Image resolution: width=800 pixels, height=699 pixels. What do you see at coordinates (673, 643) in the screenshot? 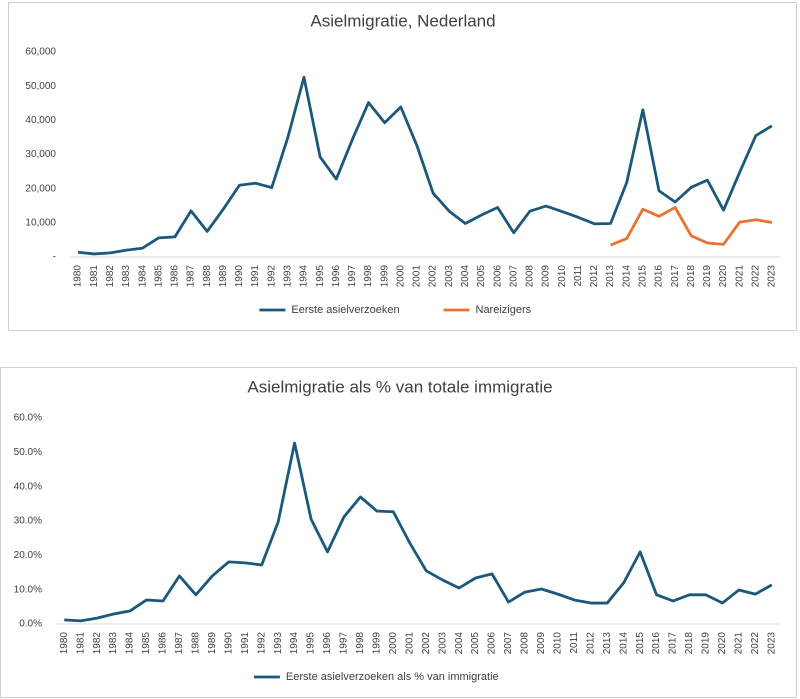
I see `x-tick-label: 2017` at bounding box center [673, 643].